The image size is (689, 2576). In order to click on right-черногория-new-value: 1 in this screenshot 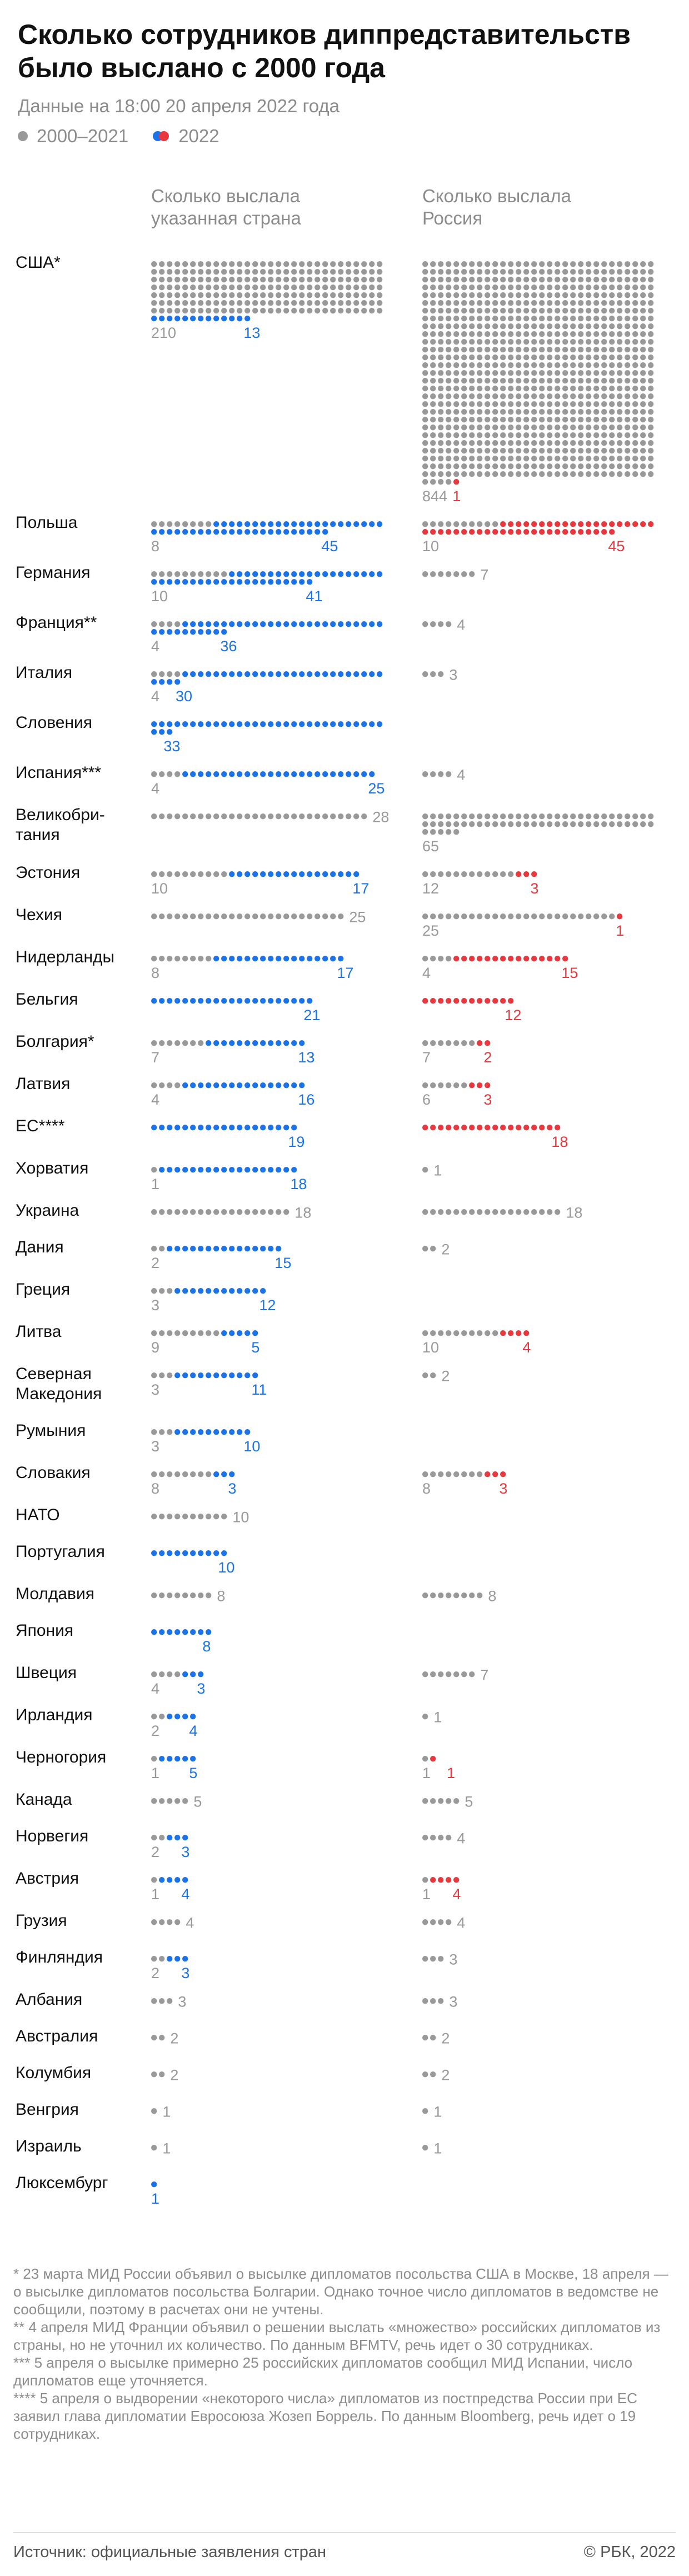, I will do `click(451, 1773)`.